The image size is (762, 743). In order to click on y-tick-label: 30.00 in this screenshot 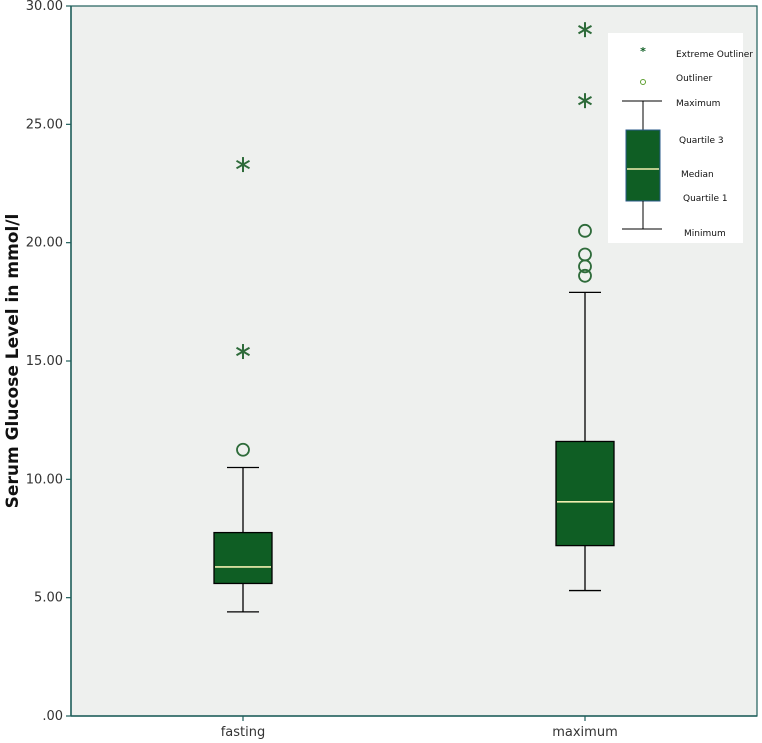, I will do `click(44, 7)`.